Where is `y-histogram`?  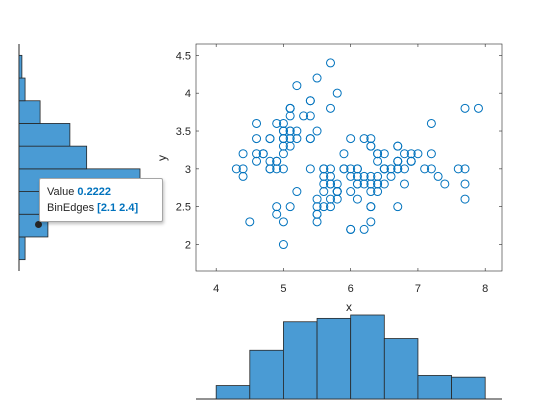 y-histogram is located at coordinates (79, 157).